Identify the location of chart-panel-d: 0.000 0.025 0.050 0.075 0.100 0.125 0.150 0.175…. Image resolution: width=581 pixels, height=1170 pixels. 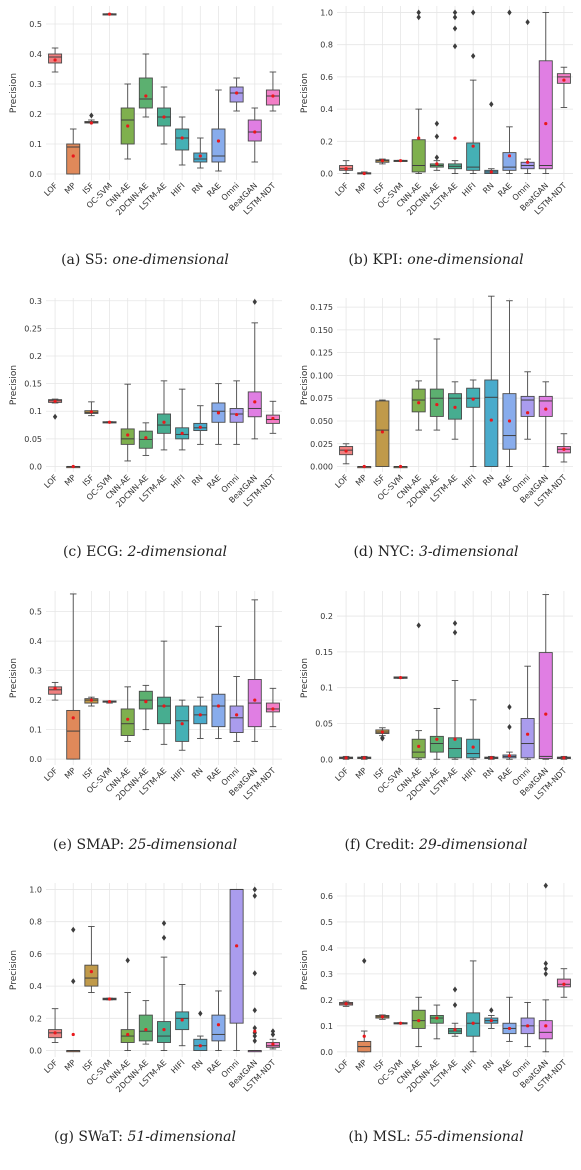
(436, 438).